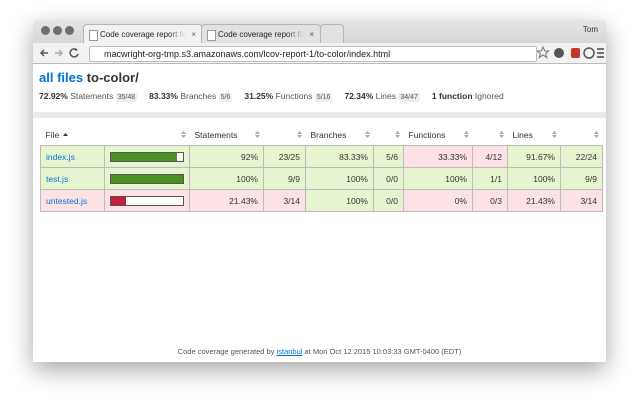 The image size is (640, 412). I want to click on close-button, so click(45, 30).